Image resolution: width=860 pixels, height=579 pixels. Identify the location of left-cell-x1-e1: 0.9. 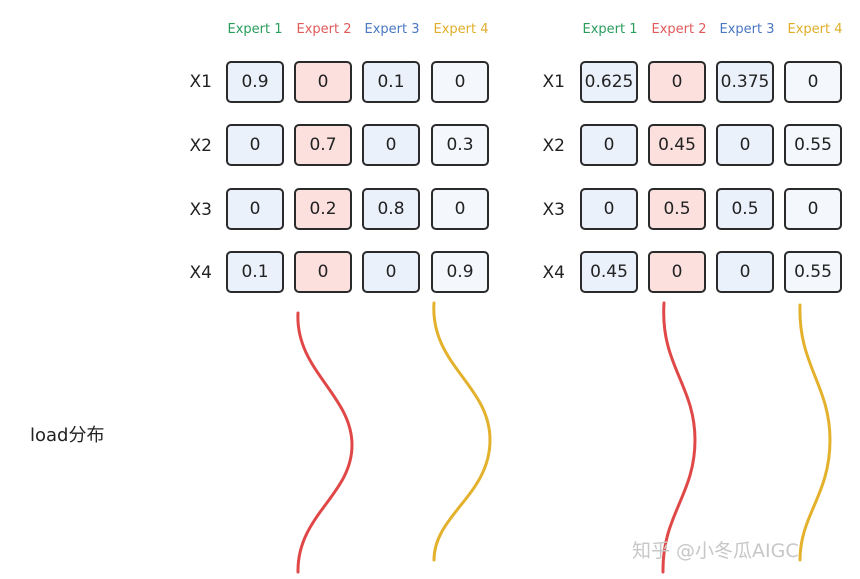
(255, 82).